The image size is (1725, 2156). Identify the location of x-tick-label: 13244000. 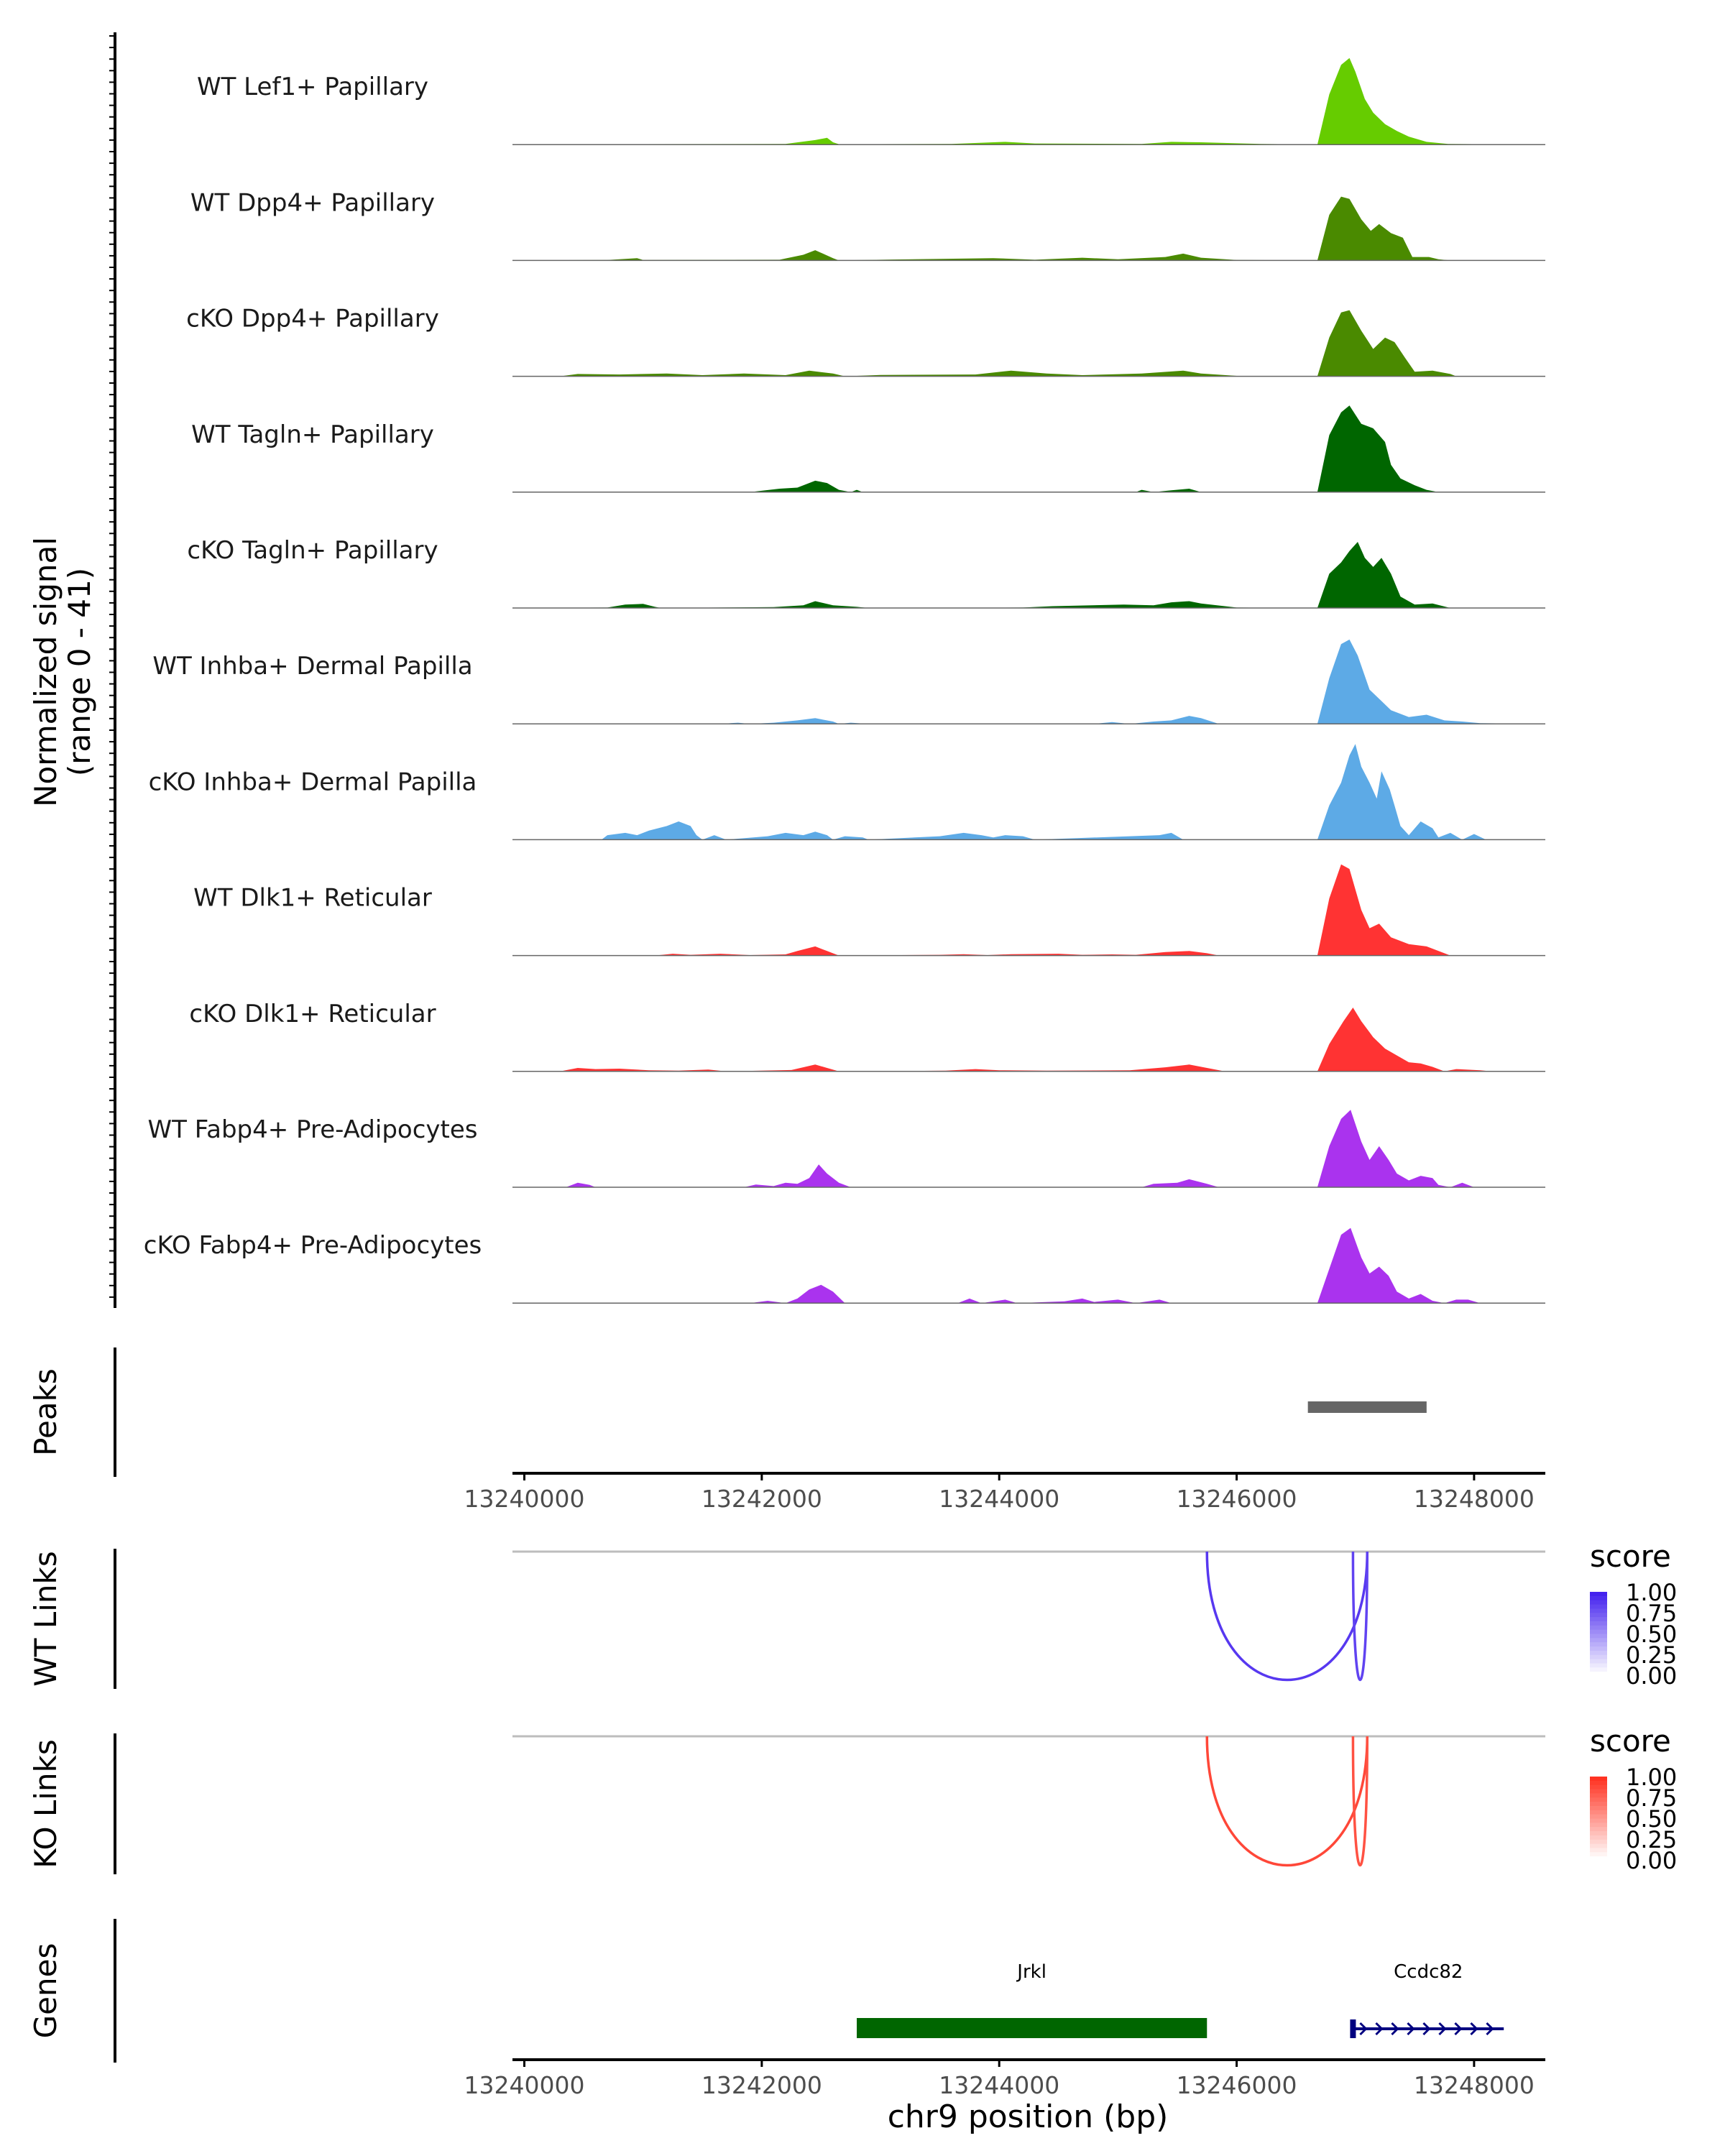
(999, 2085).